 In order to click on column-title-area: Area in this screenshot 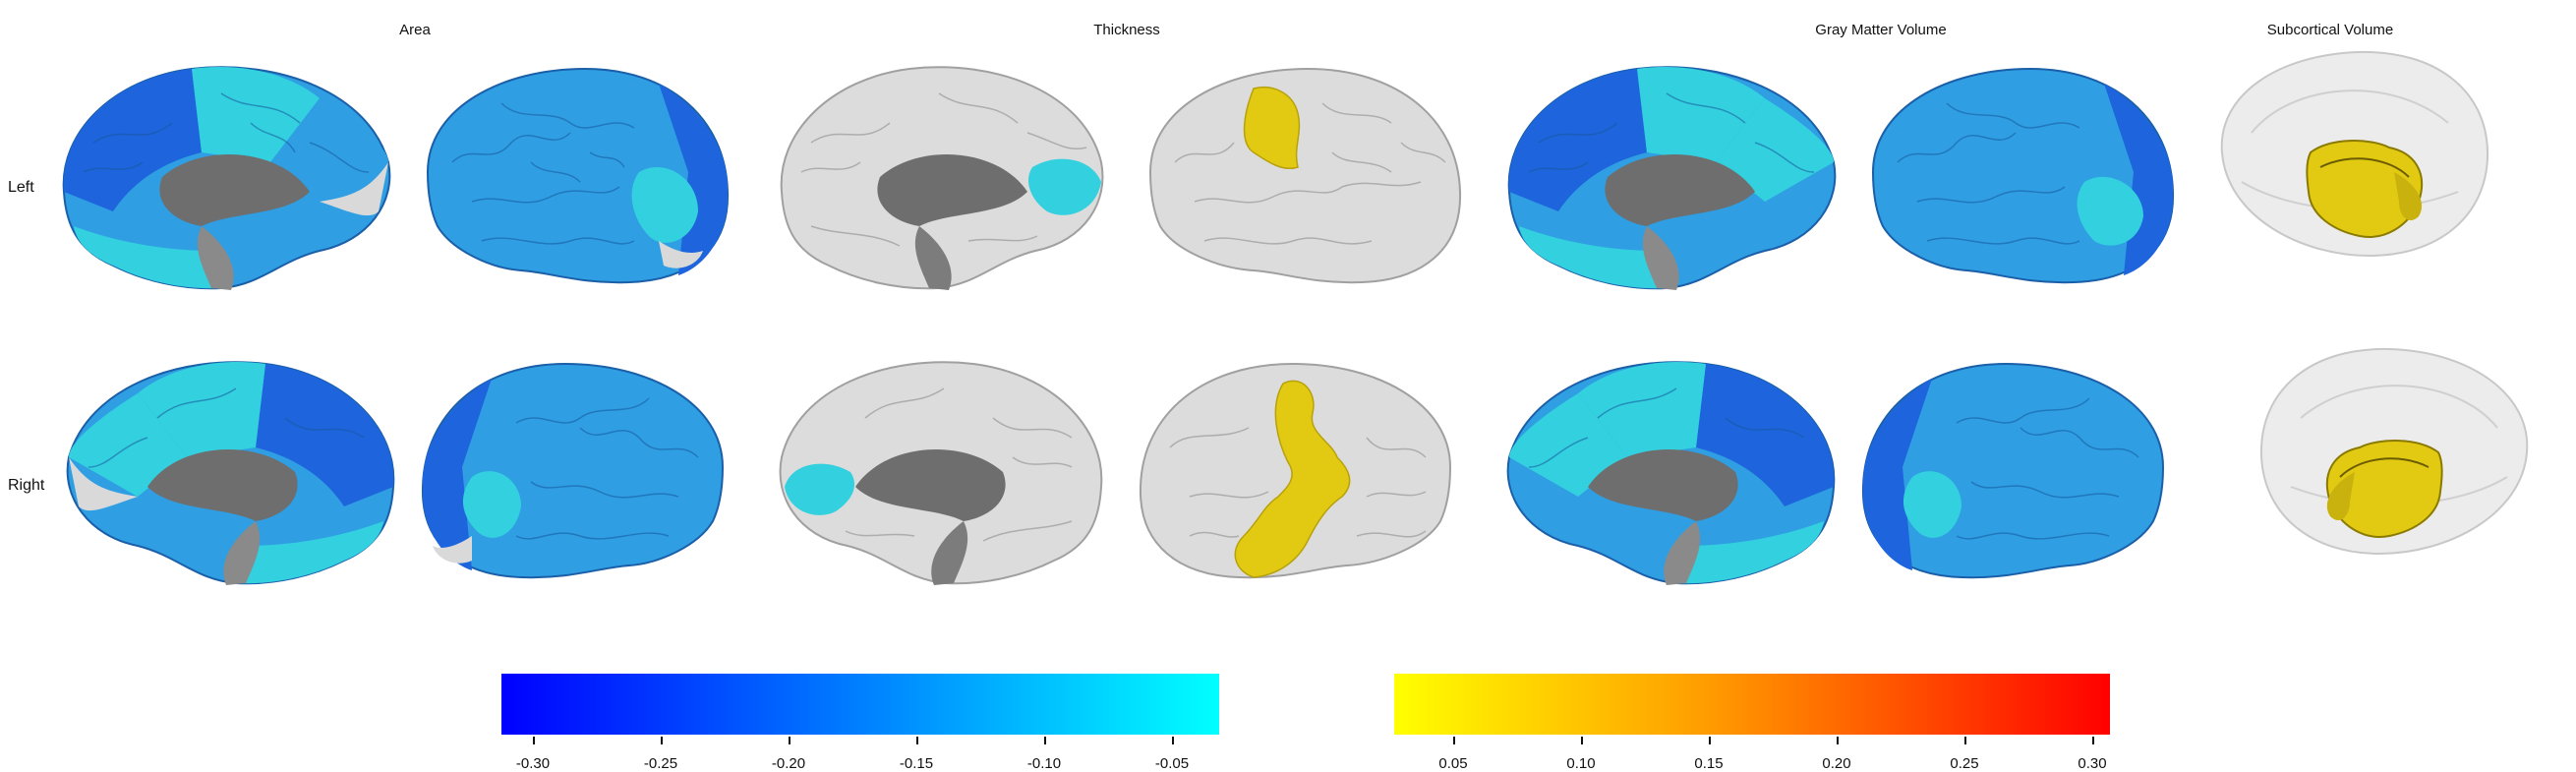, I will do `click(415, 30)`.